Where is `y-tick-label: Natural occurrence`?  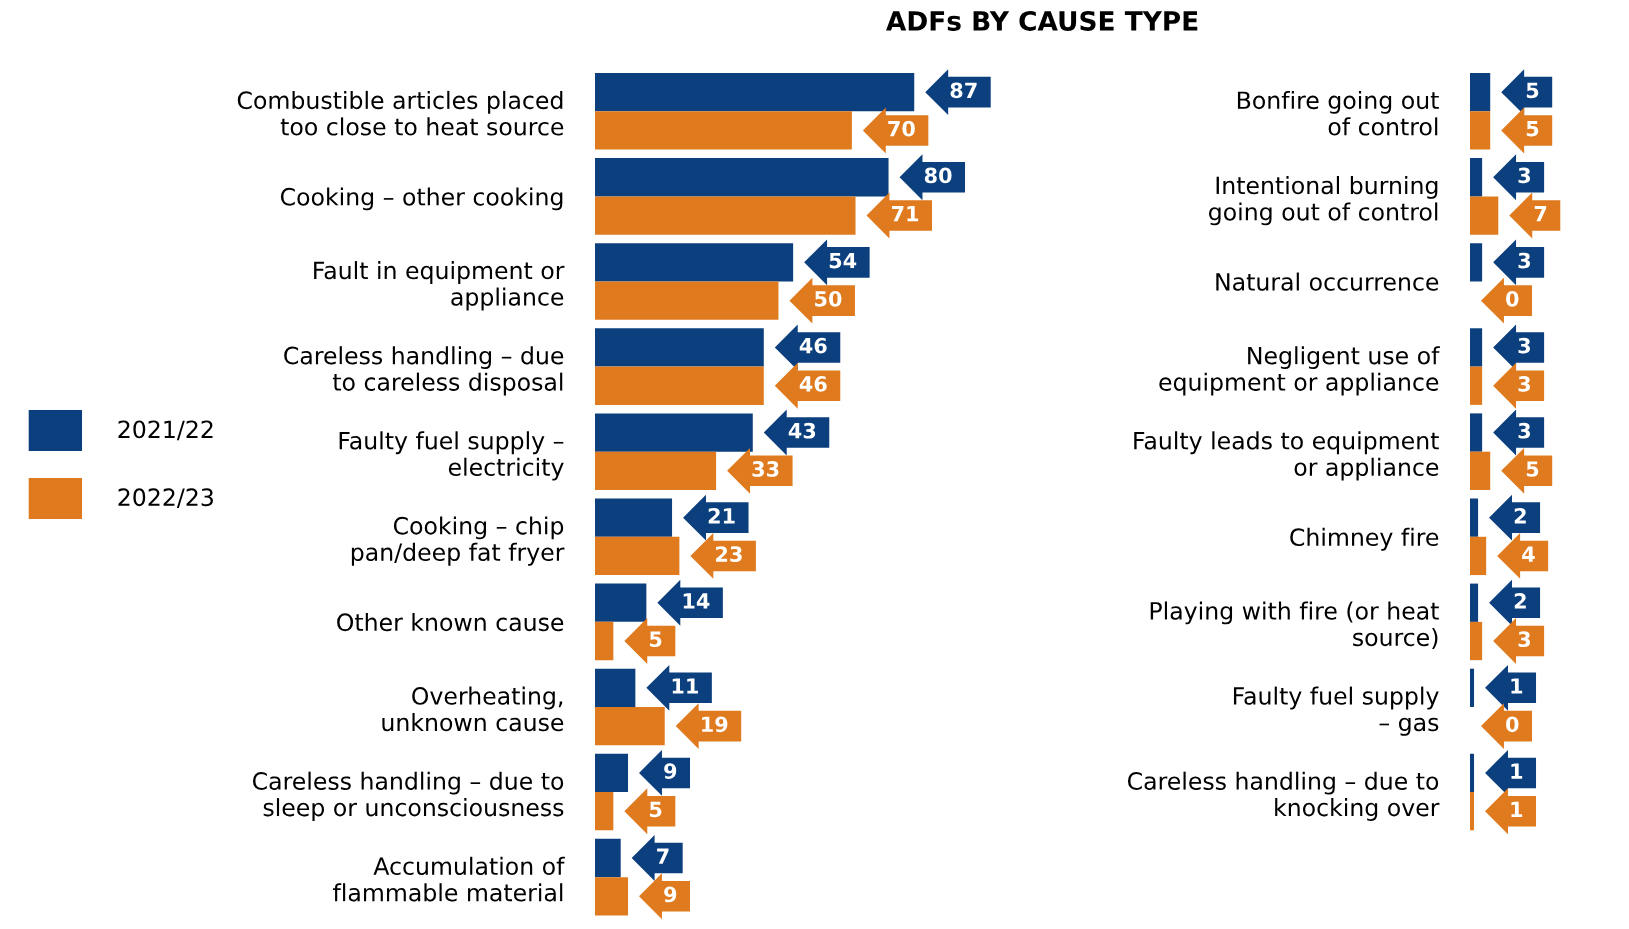 y-tick-label: Natural occurrence is located at coordinates (1327, 281).